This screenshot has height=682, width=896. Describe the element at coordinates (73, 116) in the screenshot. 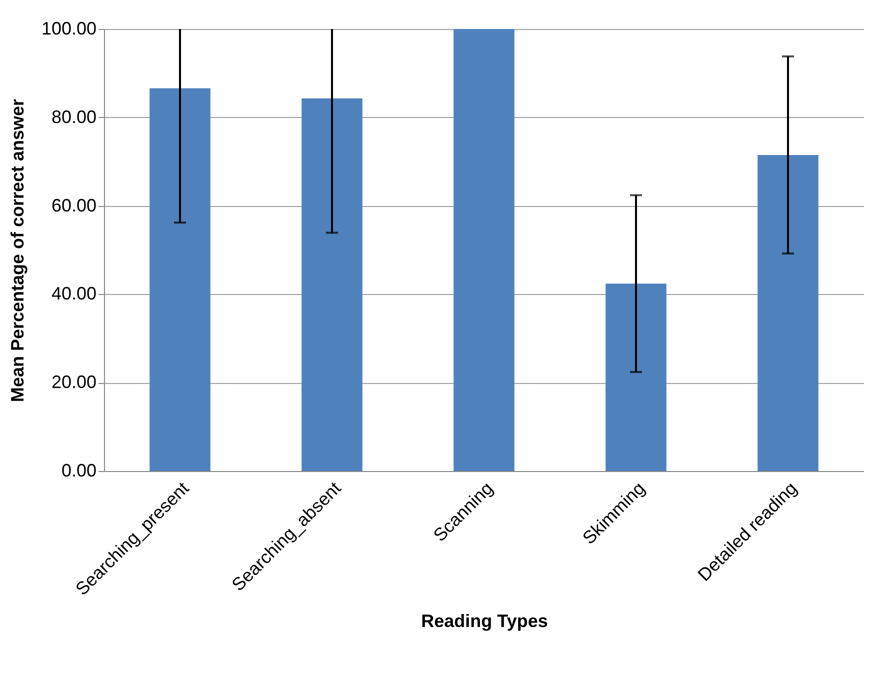

I see `y-tick-label: 80.00` at that location.